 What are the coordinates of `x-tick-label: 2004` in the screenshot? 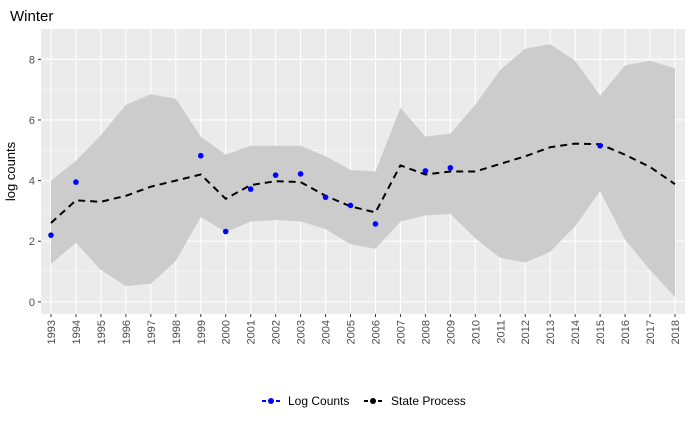 It's located at (327, 332).